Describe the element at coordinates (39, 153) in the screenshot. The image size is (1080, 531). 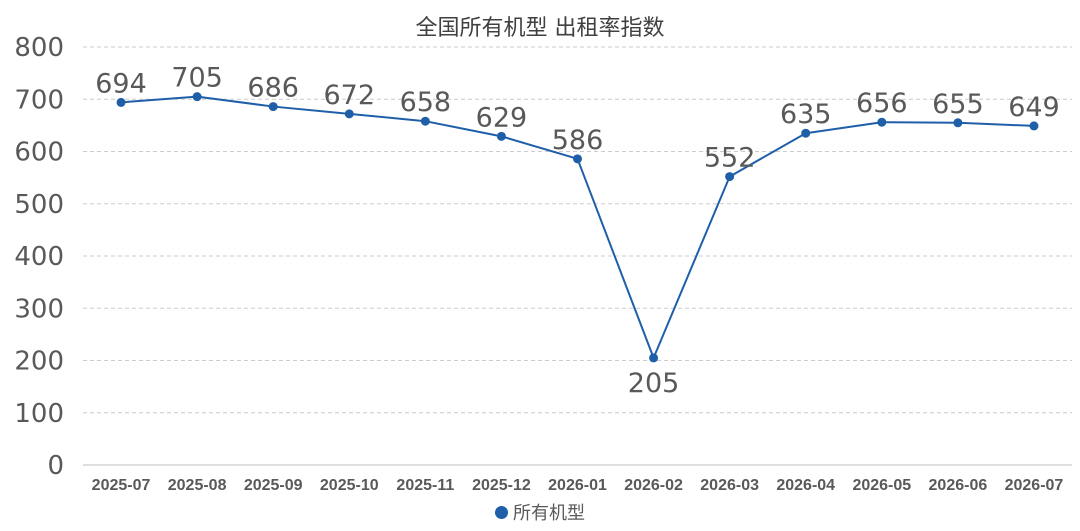
I see `y-tick-label: 600` at that location.